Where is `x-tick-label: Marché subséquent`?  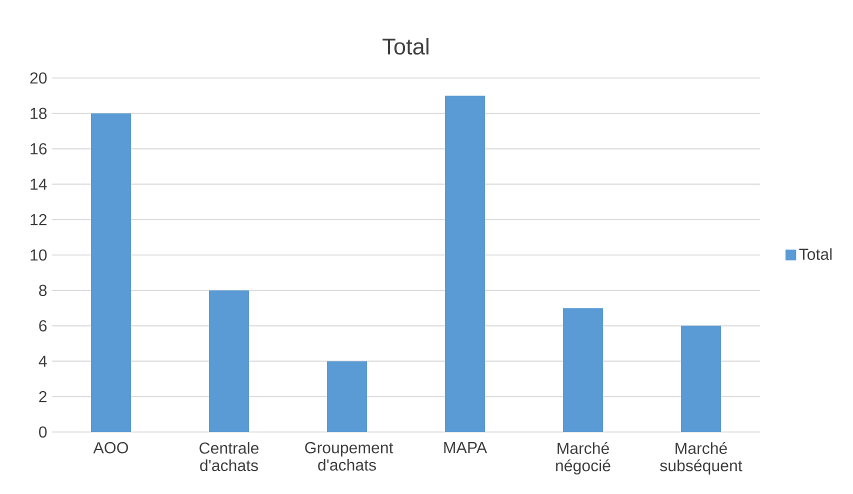 x-tick-label: Marché subséquent is located at coordinates (701, 458).